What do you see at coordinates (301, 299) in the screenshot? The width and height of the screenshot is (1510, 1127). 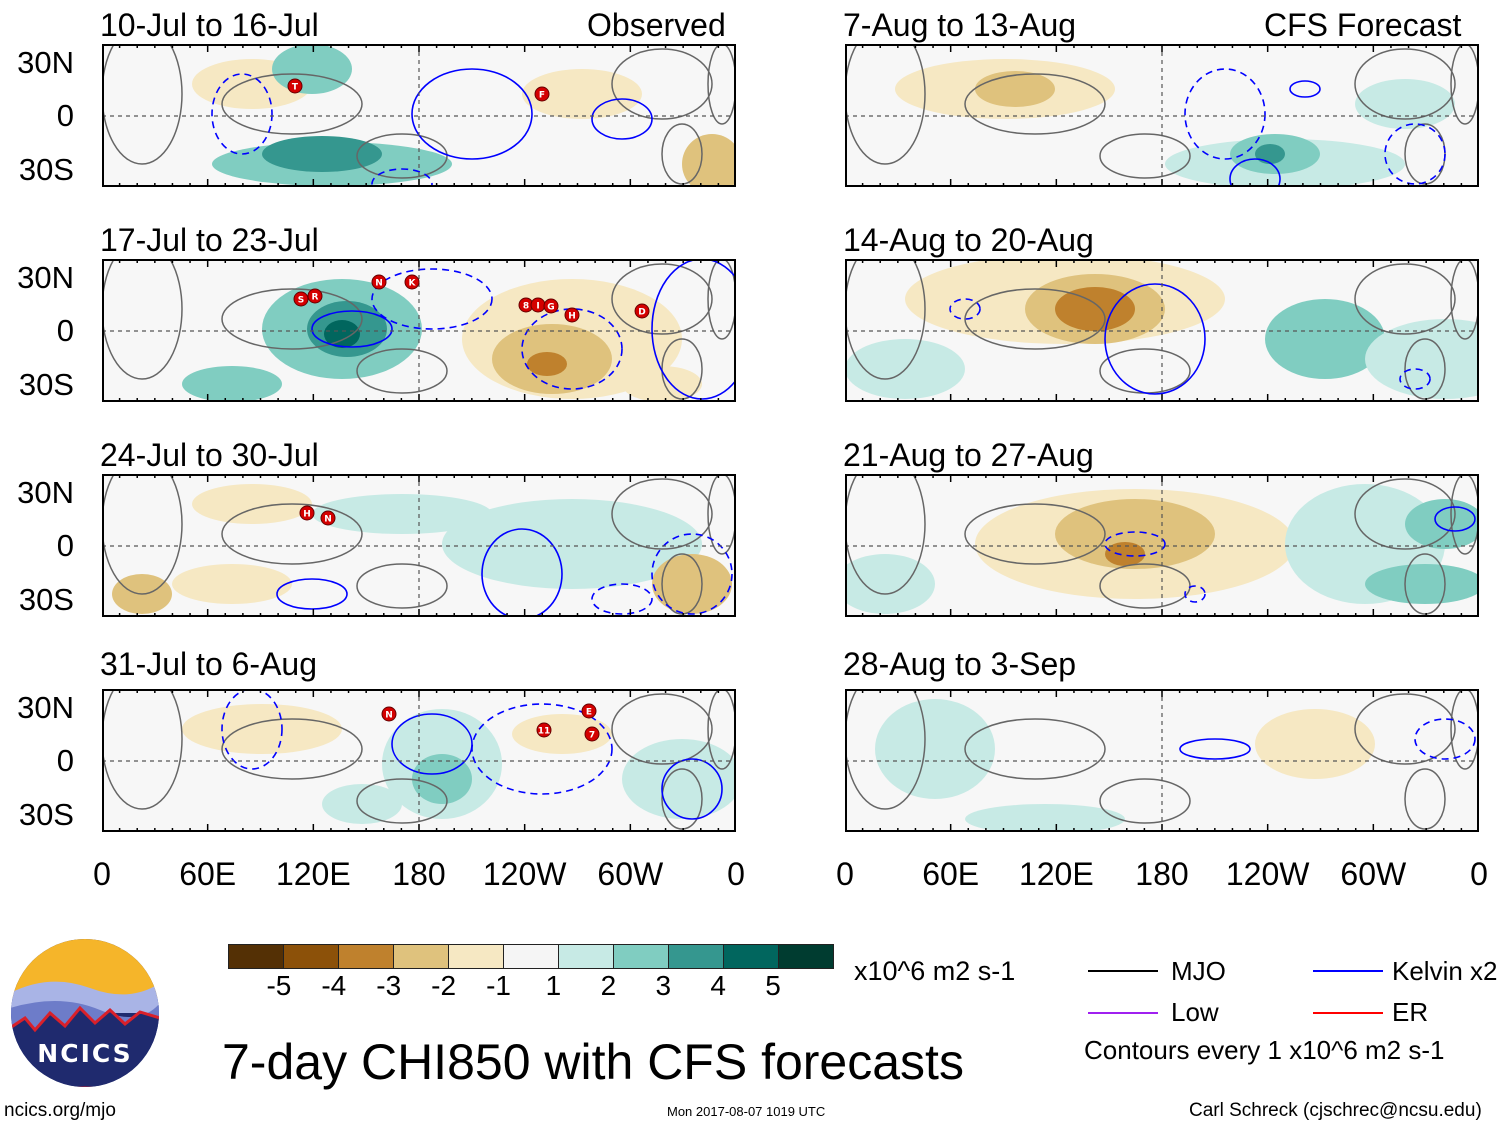 I see `tropical-cyclone-icon: S` at bounding box center [301, 299].